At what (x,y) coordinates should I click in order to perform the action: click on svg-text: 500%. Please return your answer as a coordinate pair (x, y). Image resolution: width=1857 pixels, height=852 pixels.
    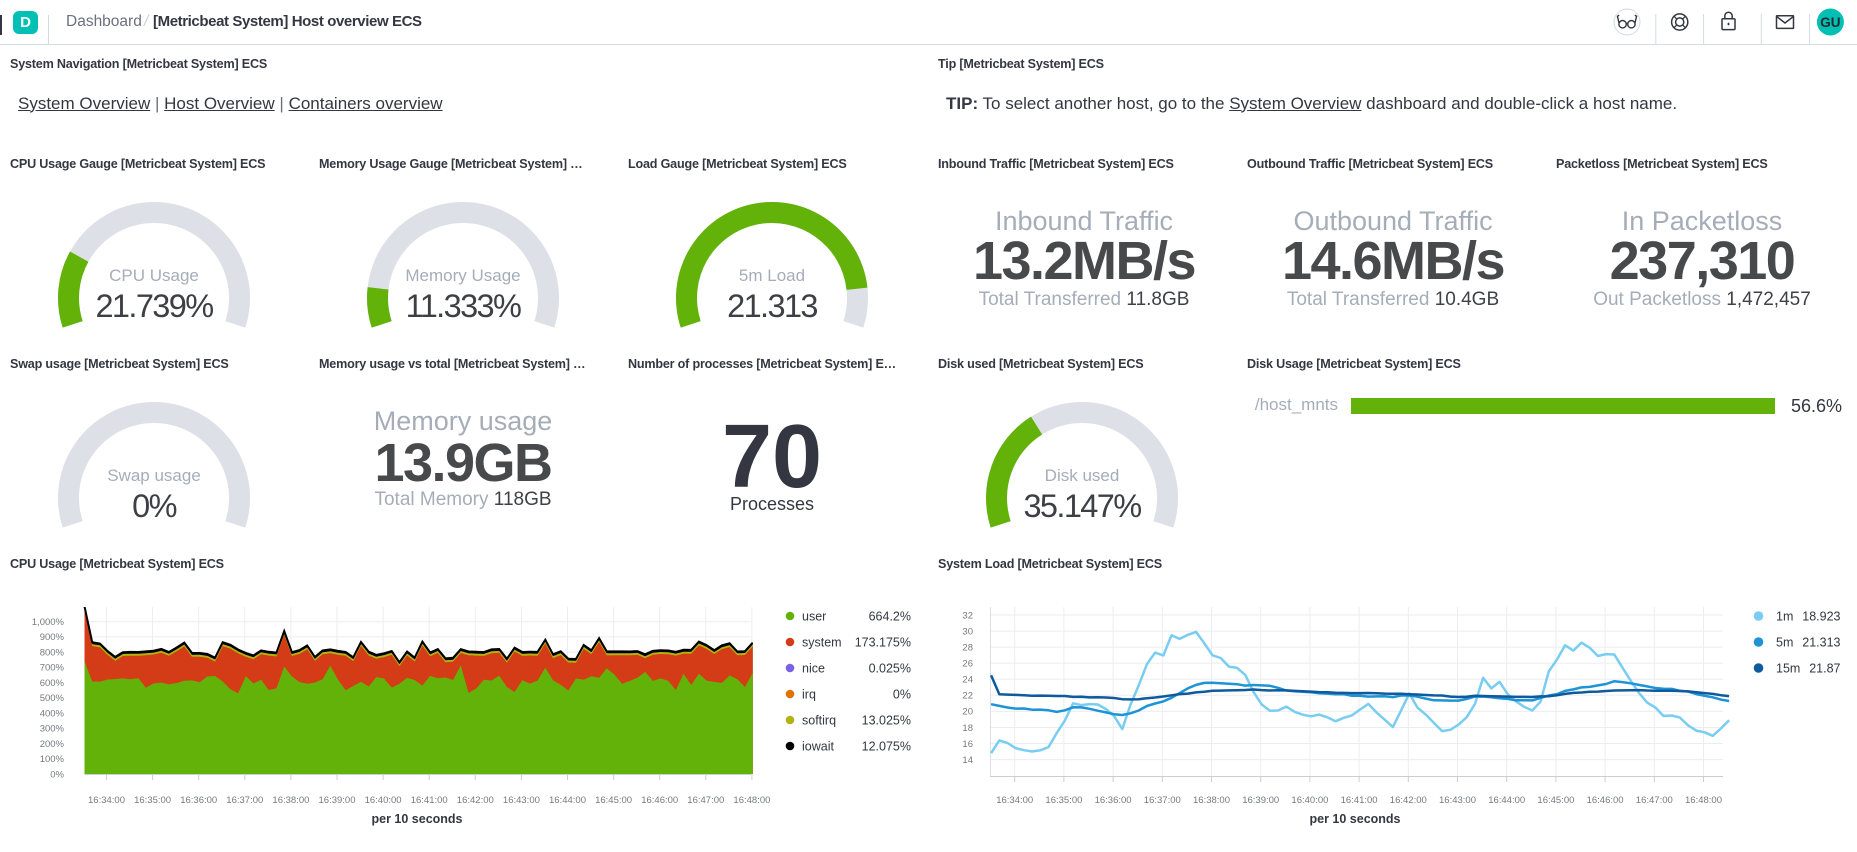
    Looking at the image, I should click on (52, 698).